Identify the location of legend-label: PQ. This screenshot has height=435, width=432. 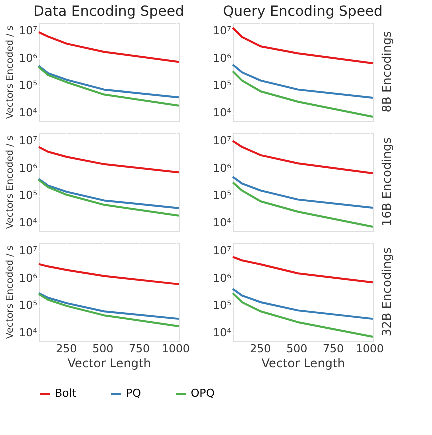
(134, 393).